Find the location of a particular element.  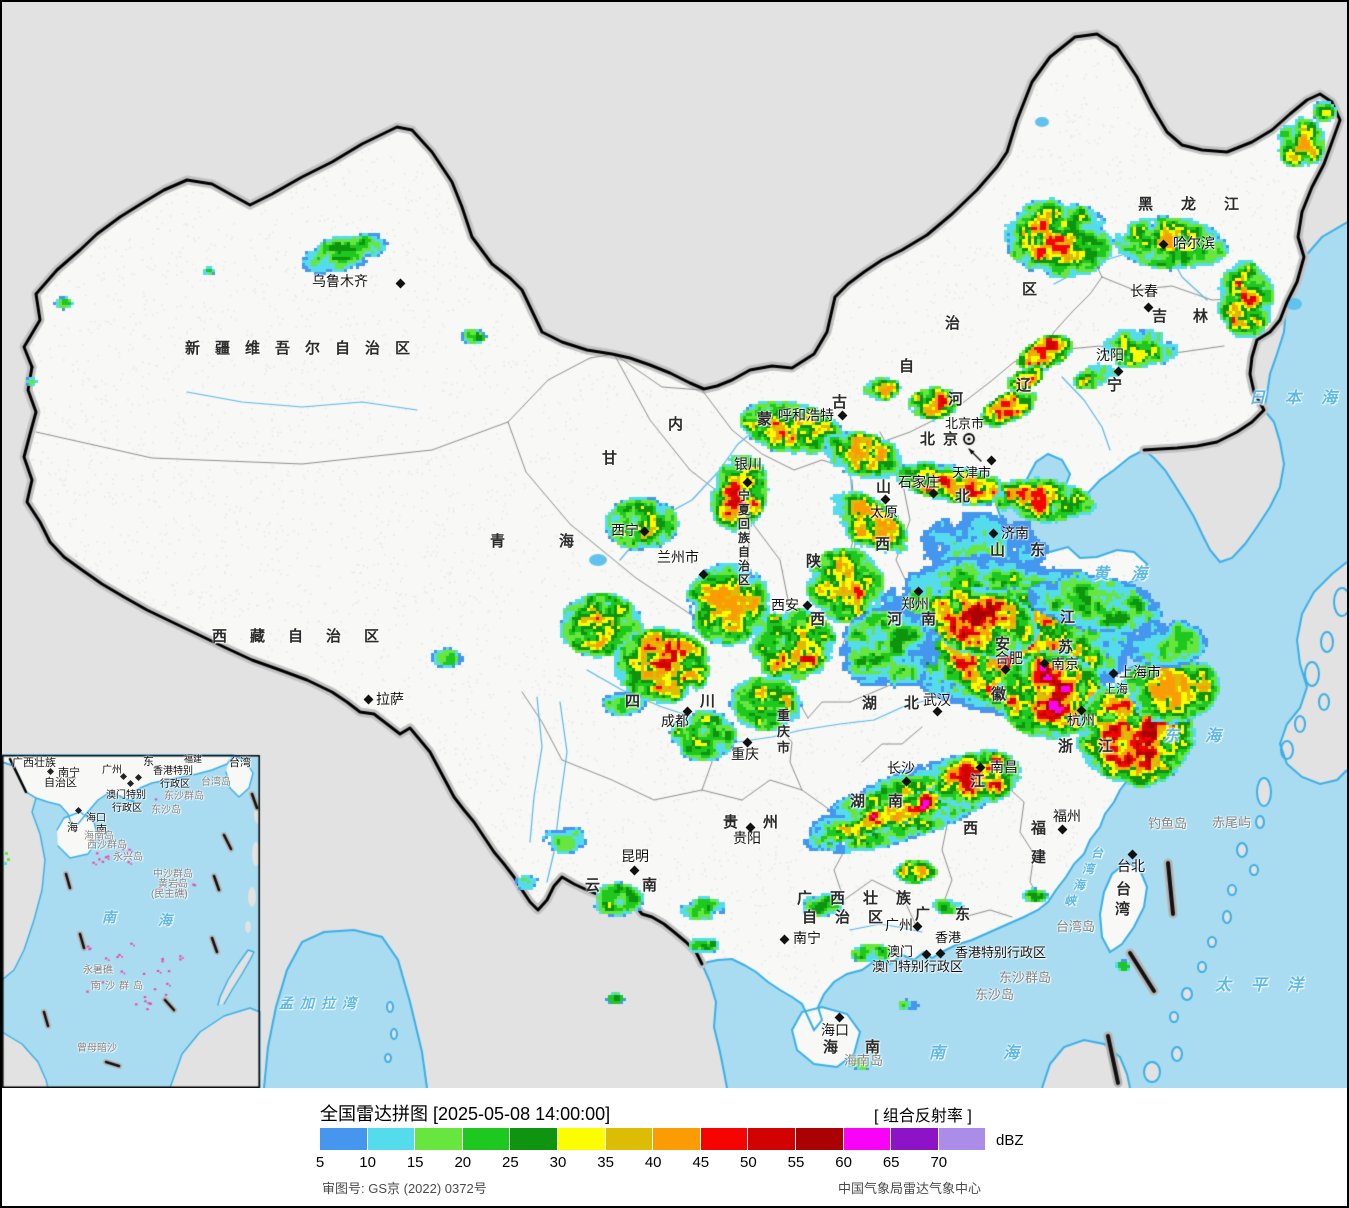

map-title: 全国雷达拼图 [2025-05-08 14:00:00] is located at coordinates (465, 1114).